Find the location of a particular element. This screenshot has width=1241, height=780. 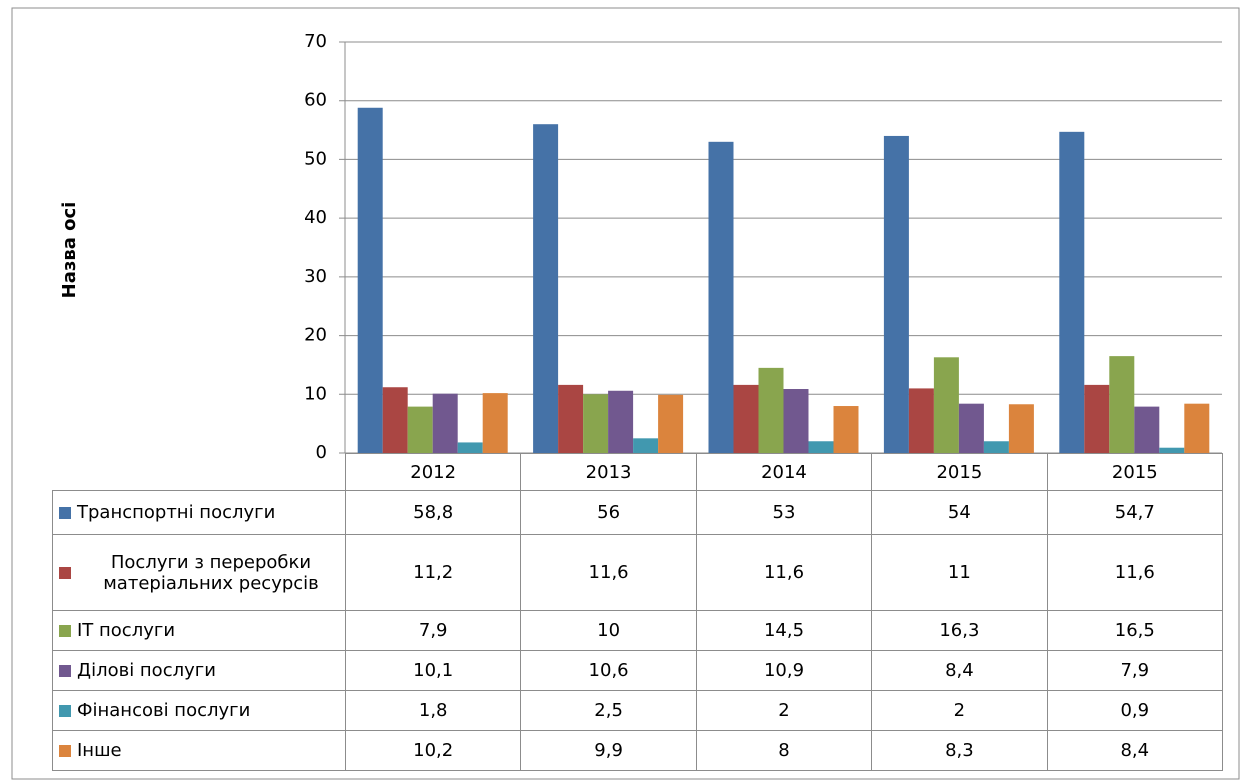

table-value: 0,9 is located at coordinates (1134, 710).